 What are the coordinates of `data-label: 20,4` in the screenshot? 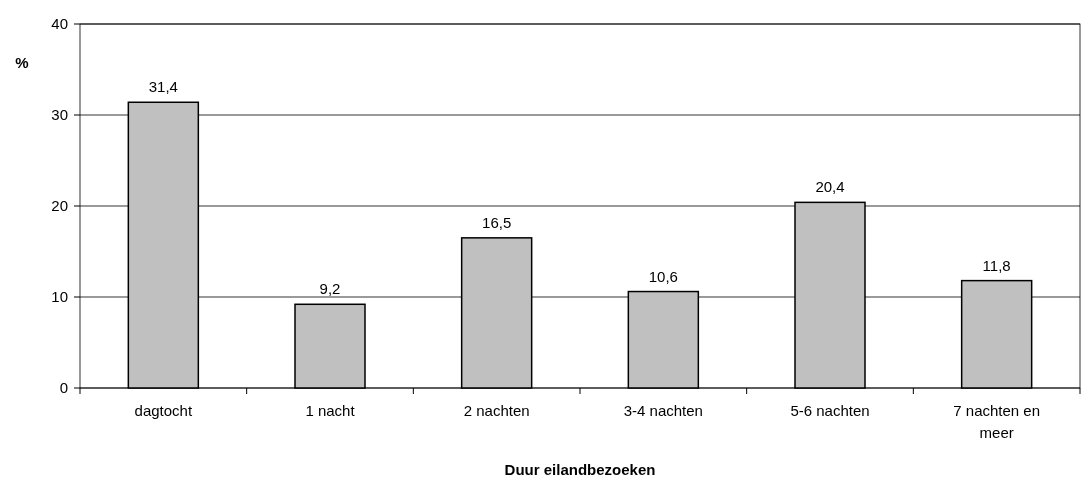 It's located at (830, 187).